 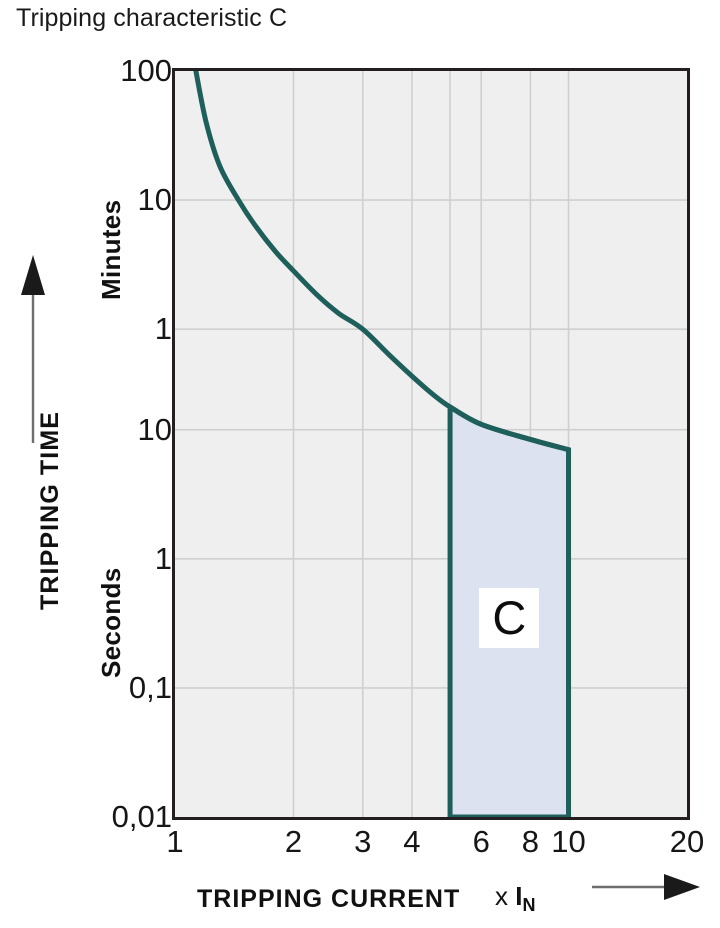 What do you see at coordinates (141, 816) in the screenshot?
I see `y-tick-label: 0,01` at bounding box center [141, 816].